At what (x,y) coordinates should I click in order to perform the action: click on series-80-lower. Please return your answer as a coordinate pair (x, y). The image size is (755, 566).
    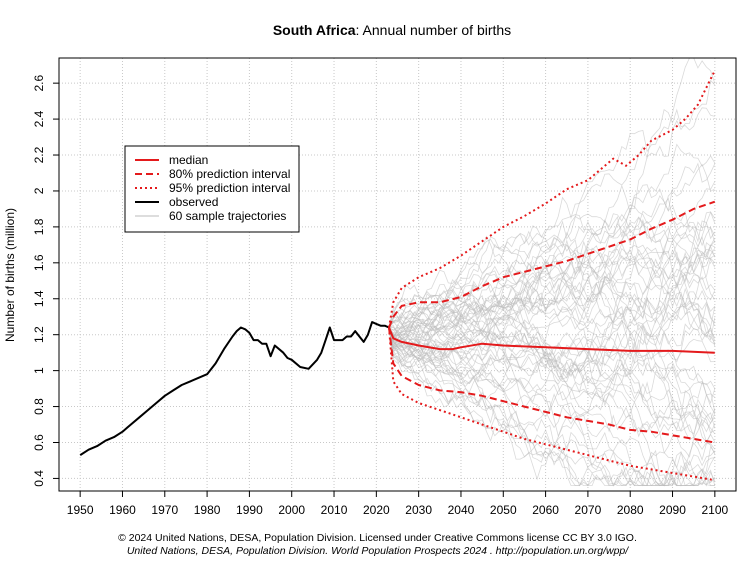
    Looking at the image, I should click on (551, 385).